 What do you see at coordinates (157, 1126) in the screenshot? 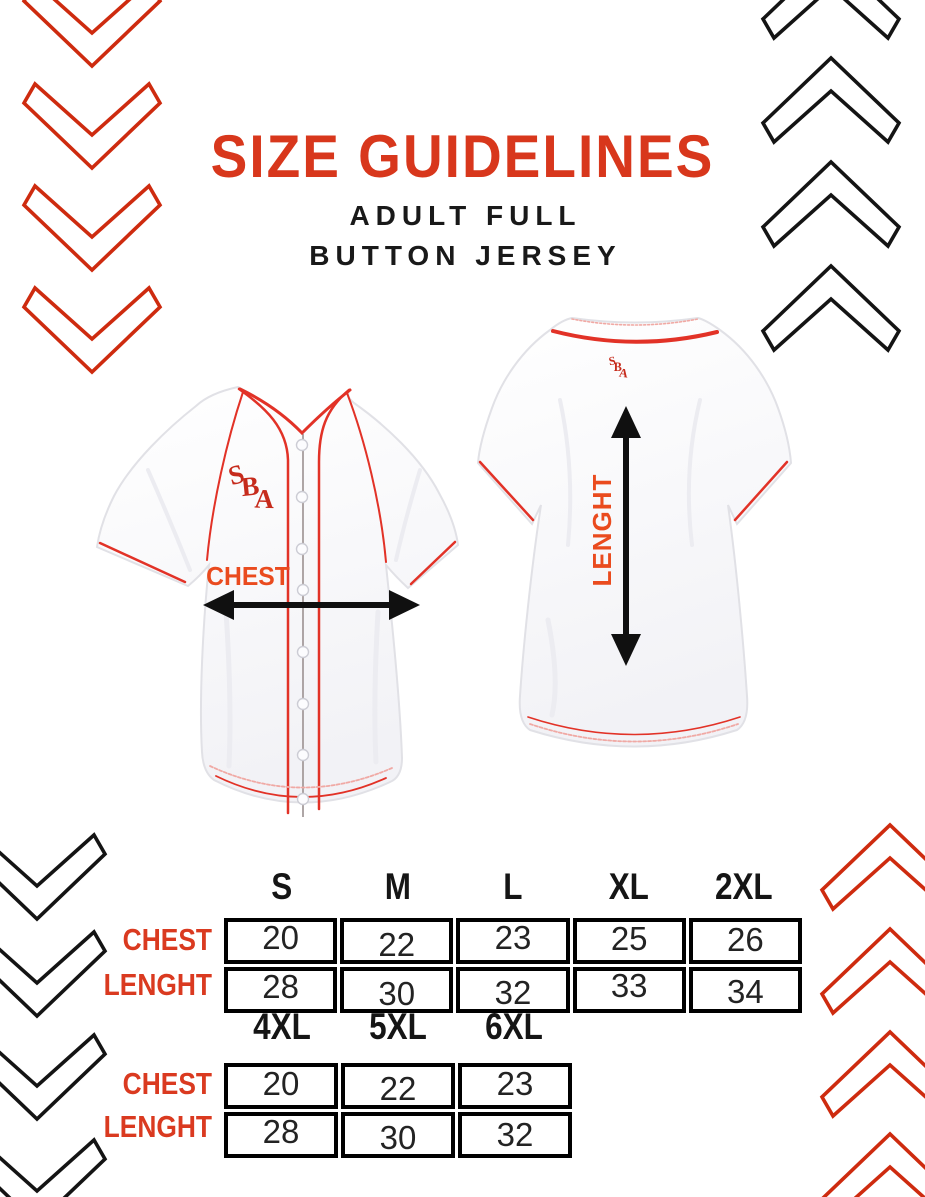
I see `table-2-row-label-lenght: LENGHT` at bounding box center [157, 1126].